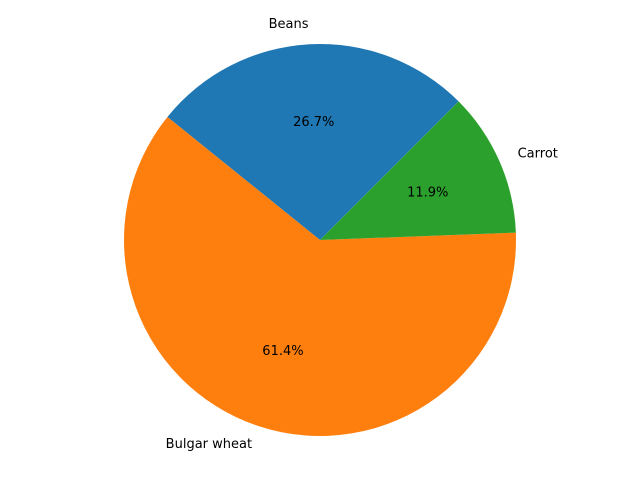  What do you see at coordinates (282, 351) in the screenshot?
I see `pie-pct-label-bulgar-wheat: 61.4%` at bounding box center [282, 351].